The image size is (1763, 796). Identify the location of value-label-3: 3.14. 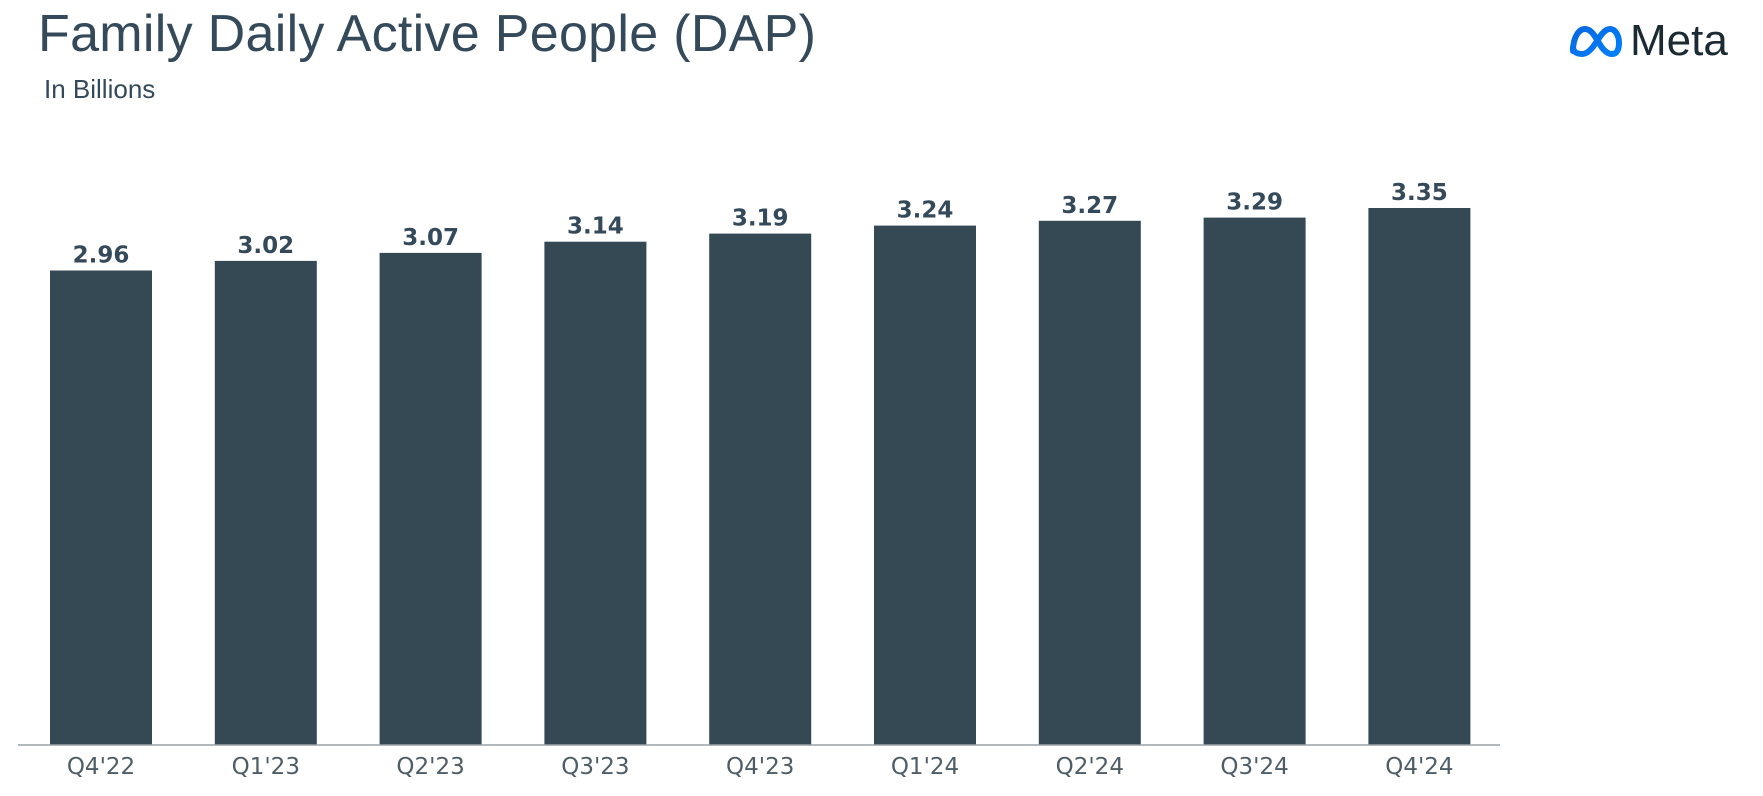
(595, 227).